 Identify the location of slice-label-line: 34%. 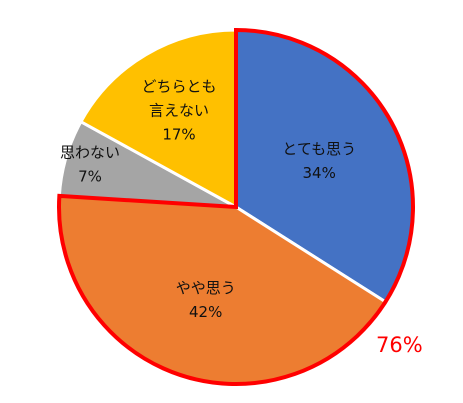
(319, 173).